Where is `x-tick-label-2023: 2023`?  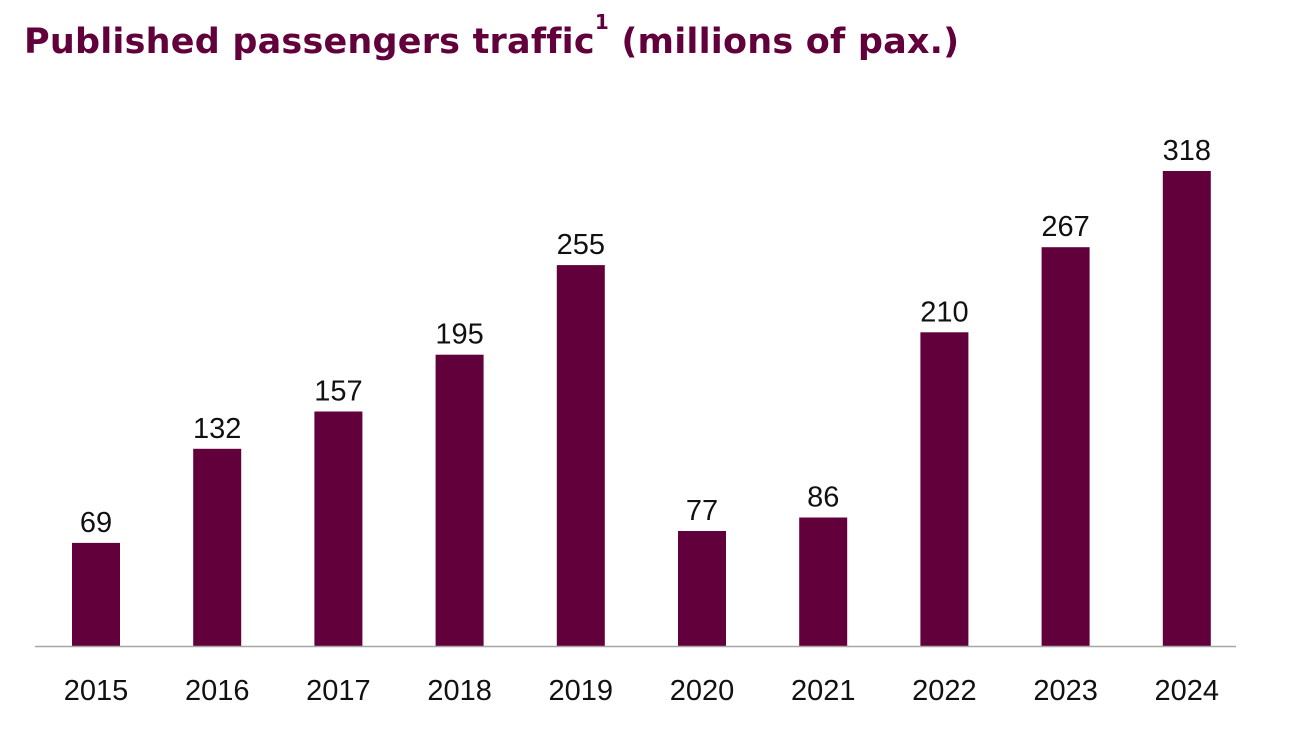 x-tick-label-2023: 2023 is located at coordinates (1065, 691).